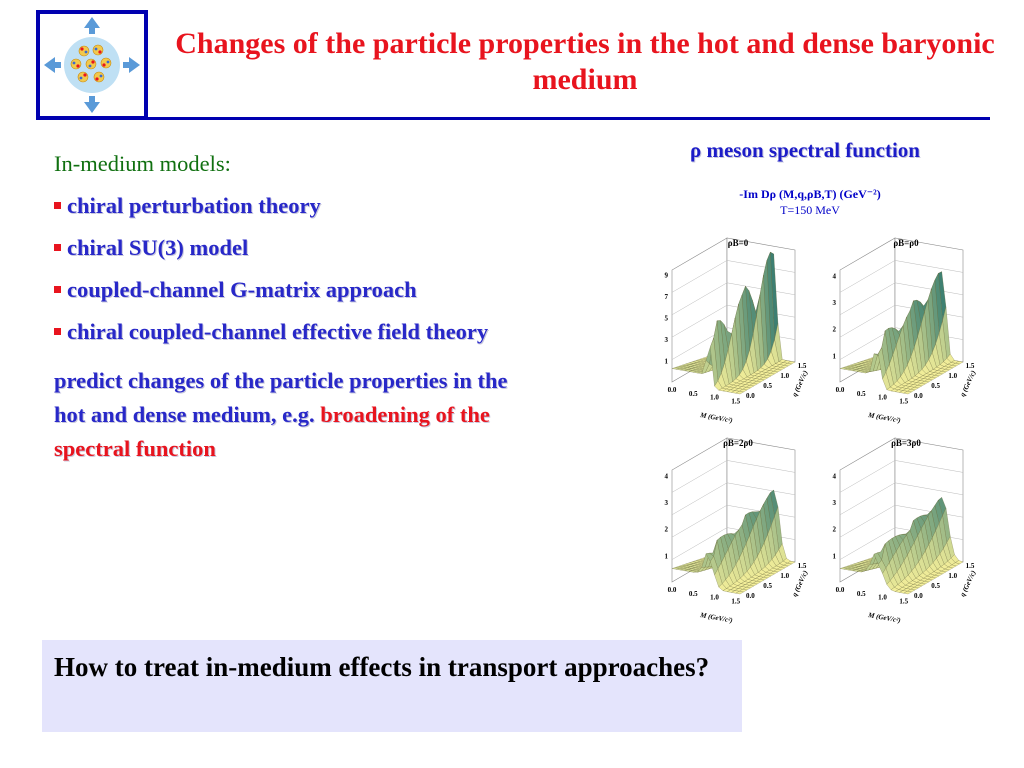 This screenshot has width=1024, height=768. Describe the element at coordinates (309, 248) in the screenshot. I see `bullet-item: chiral SU(3) model` at that location.